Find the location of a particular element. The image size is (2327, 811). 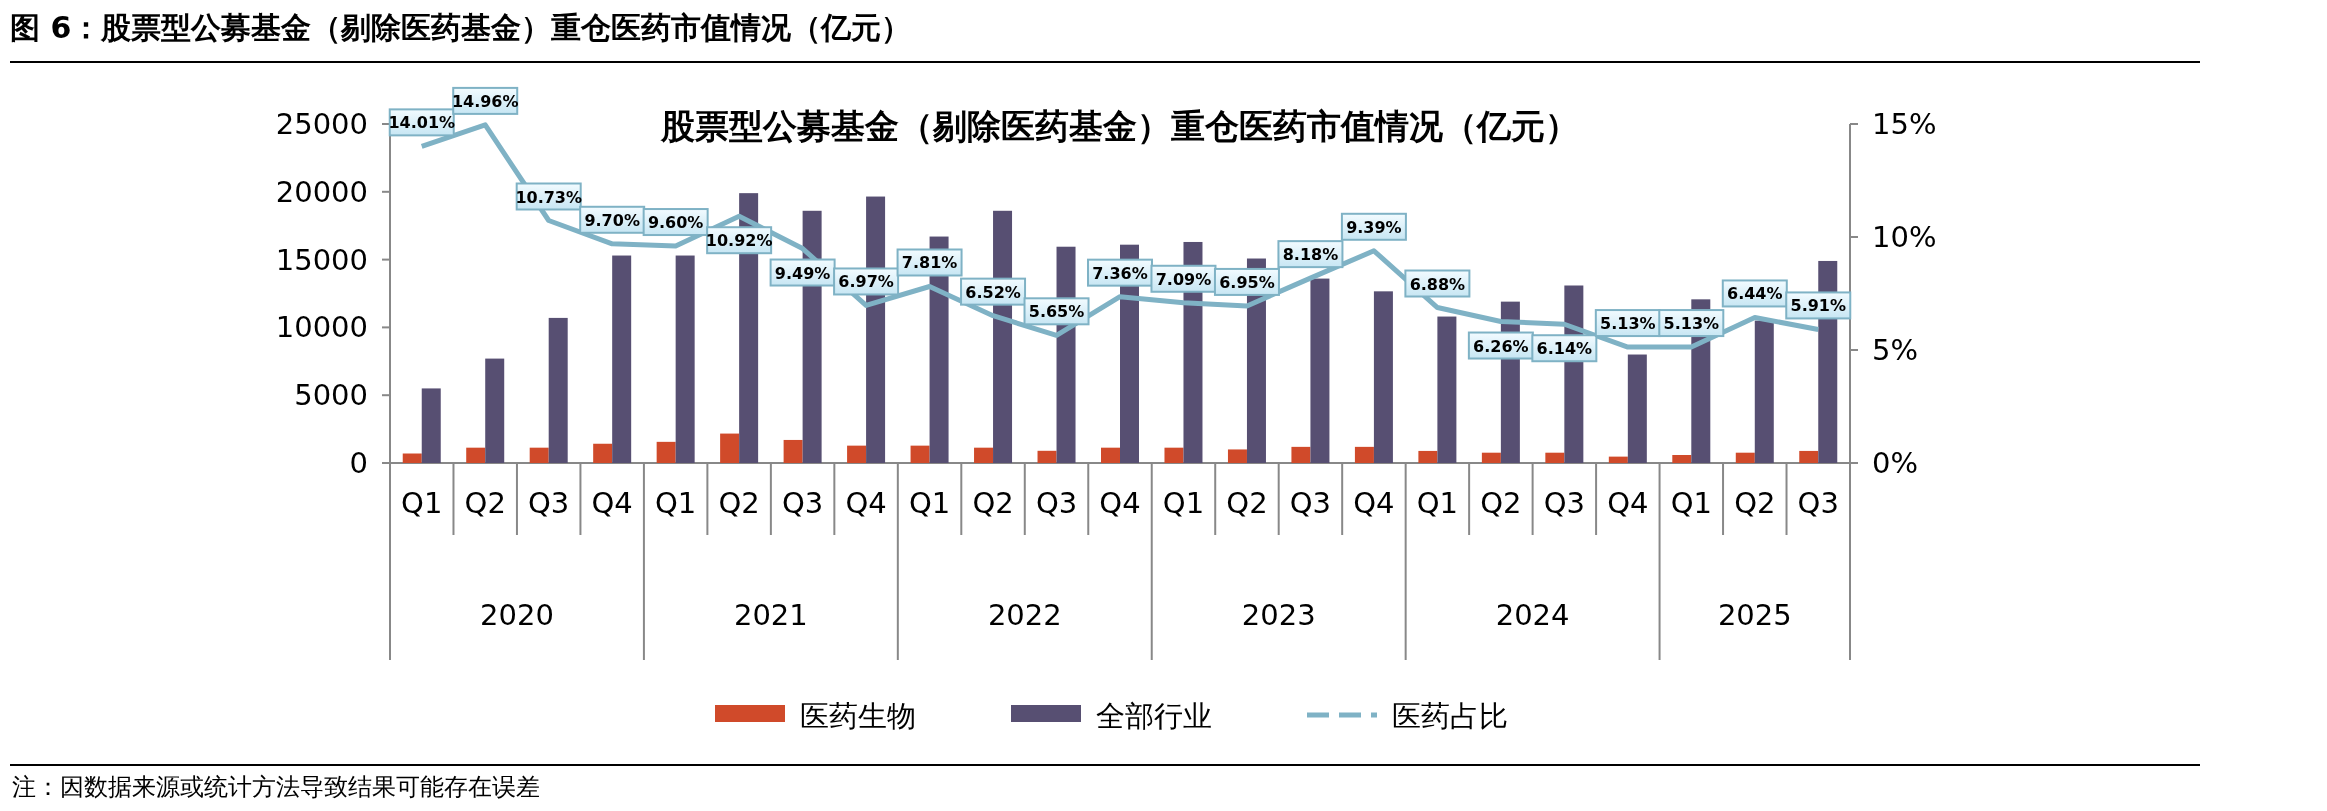

data-label: 6.97% is located at coordinates (866, 282).